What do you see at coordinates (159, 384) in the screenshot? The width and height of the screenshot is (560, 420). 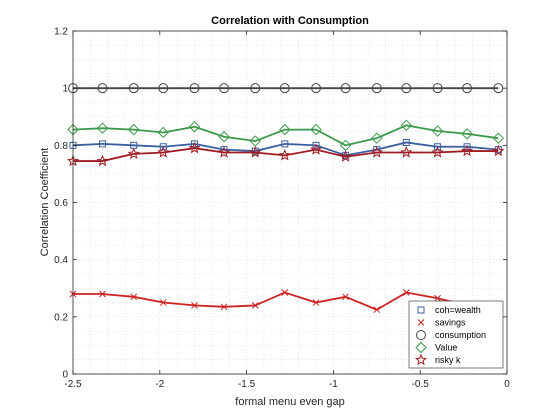 I see `x-tick-label: -2` at bounding box center [159, 384].